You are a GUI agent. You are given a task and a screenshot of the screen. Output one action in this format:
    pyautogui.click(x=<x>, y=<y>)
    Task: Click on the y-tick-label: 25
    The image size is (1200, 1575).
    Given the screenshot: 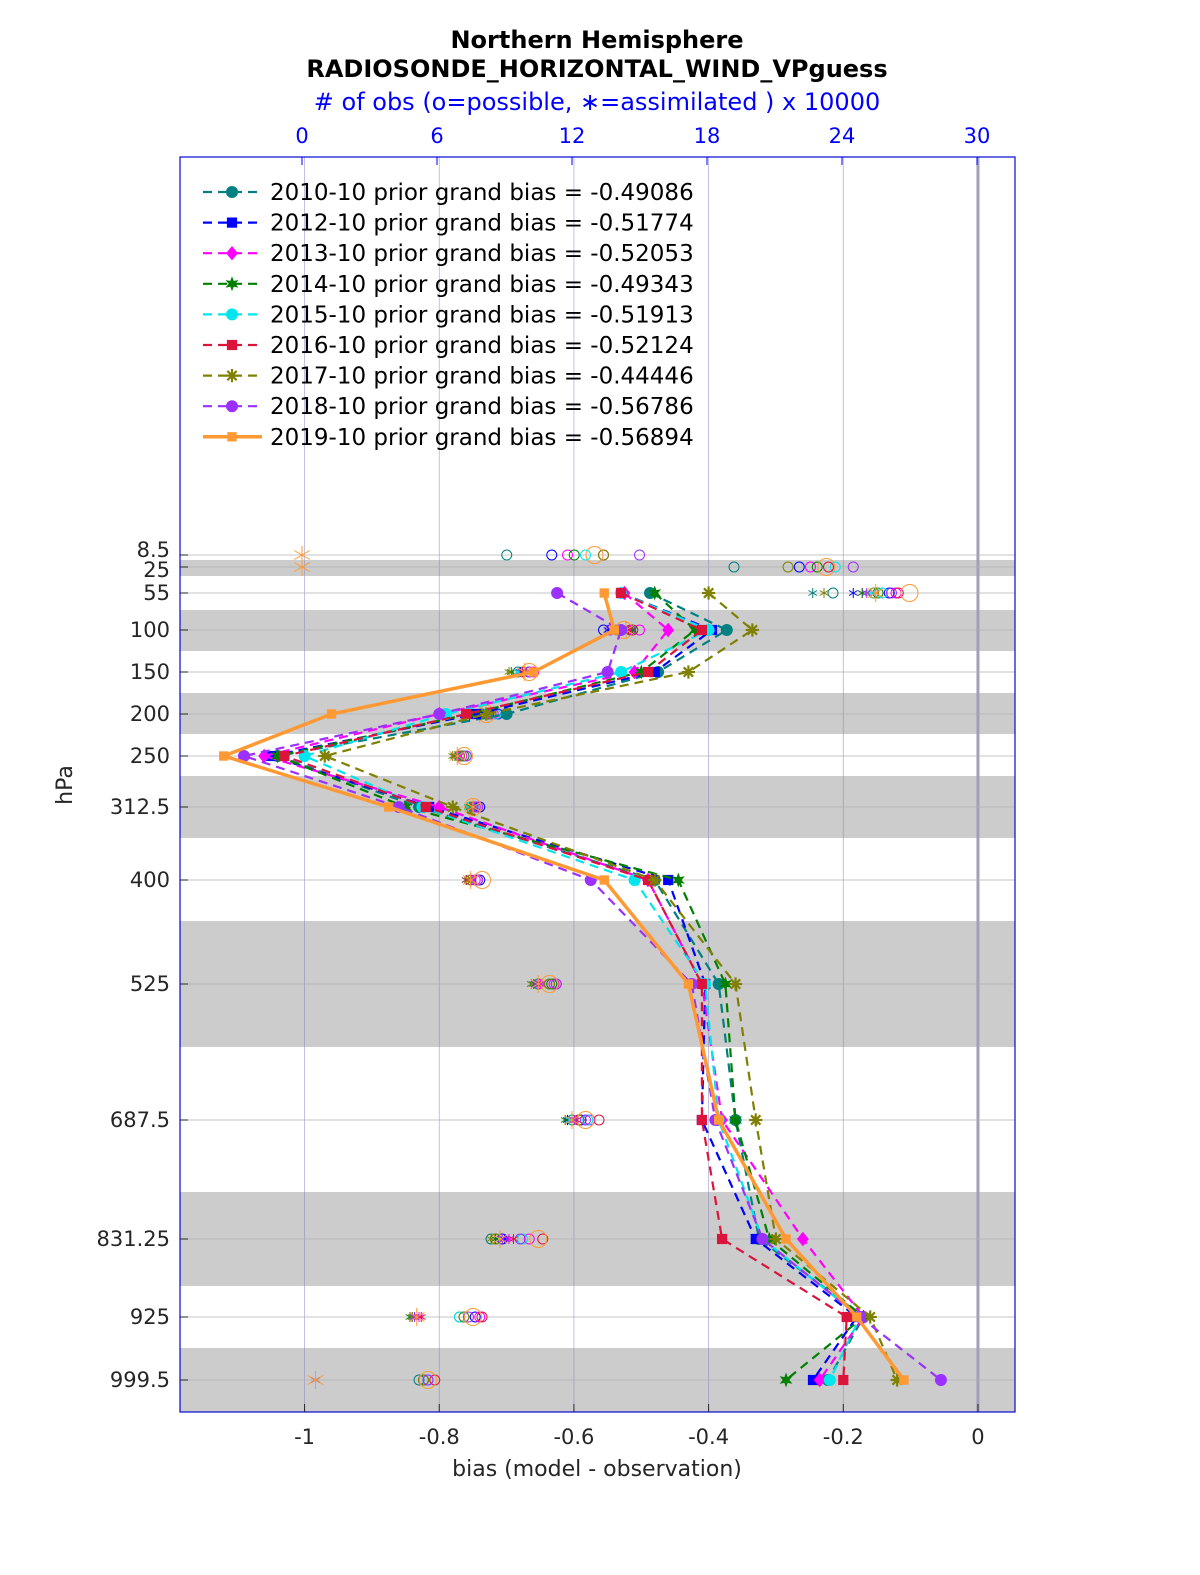 What is the action you would take?
    pyautogui.click(x=156, y=570)
    